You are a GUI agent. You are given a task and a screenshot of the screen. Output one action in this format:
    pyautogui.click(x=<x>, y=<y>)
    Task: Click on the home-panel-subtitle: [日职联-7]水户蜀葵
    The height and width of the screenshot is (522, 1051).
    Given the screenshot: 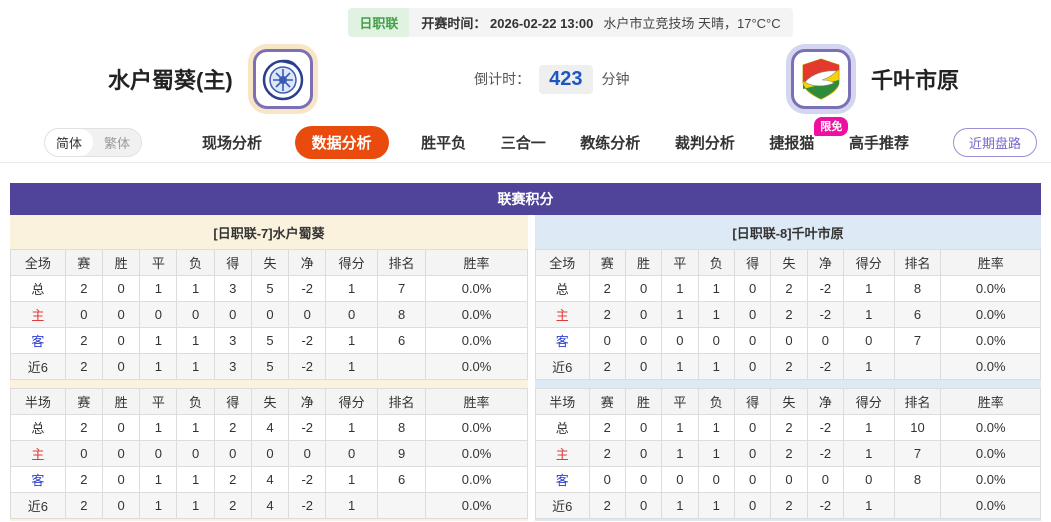 What is the action you would take?
    pyautogui.click(x=269, y=233)
    